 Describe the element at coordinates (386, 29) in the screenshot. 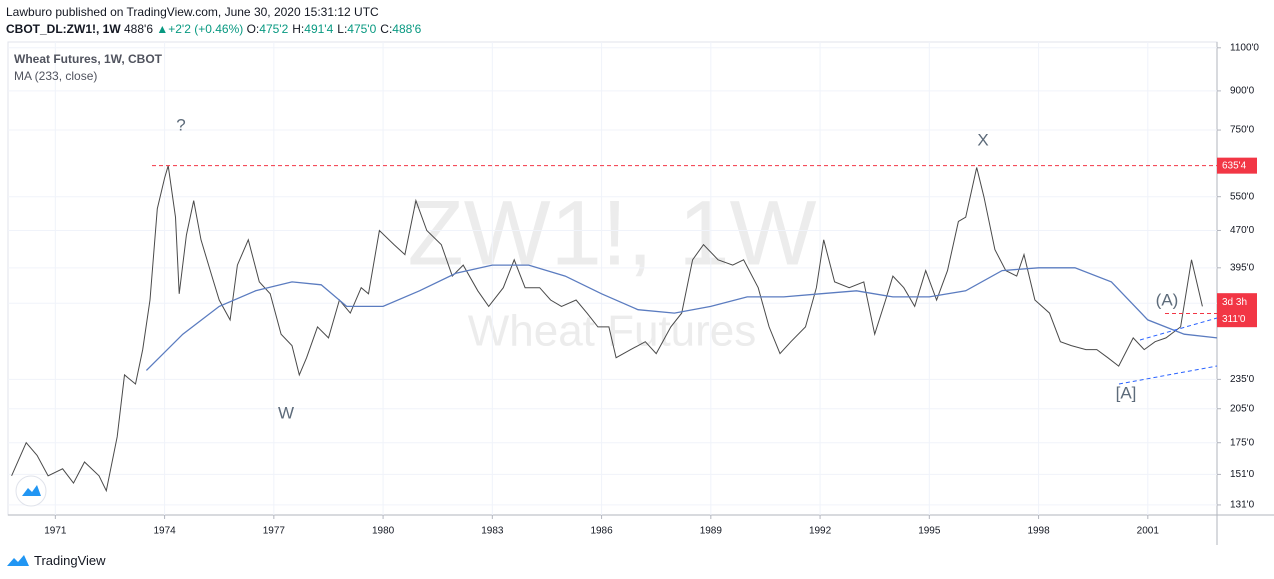

I see `ohlc-label: C:` at that location.